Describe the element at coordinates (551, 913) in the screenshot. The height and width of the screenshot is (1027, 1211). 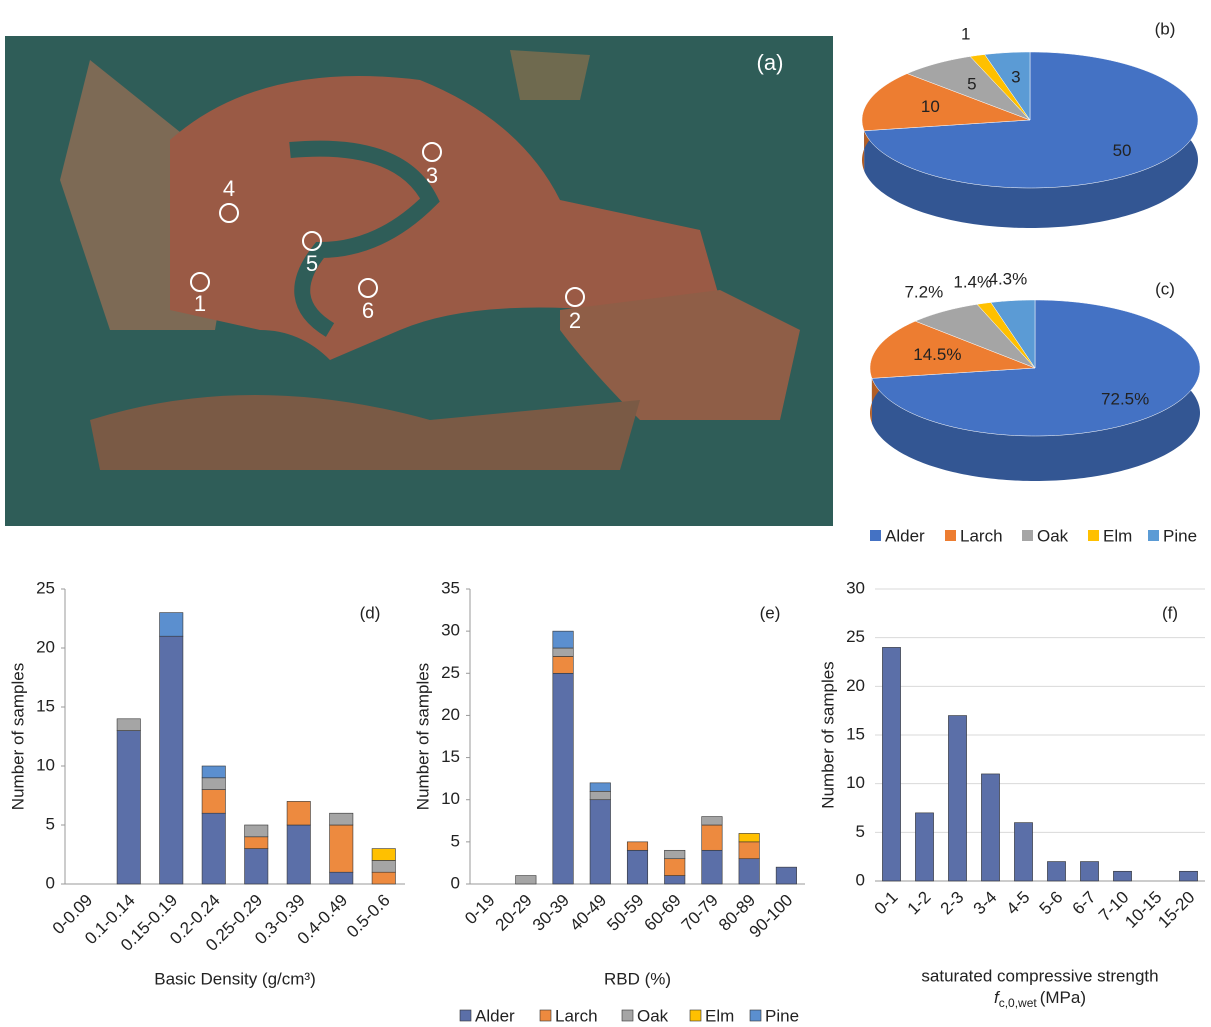
I see `x-tick-label: 30-39` at that location.